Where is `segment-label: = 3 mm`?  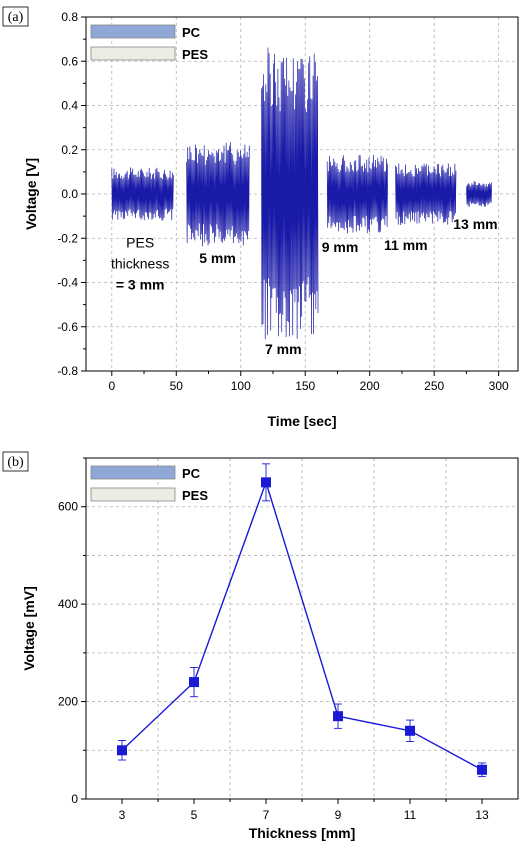
segment-label: = 3 mm is located at coordinates (140, 285).